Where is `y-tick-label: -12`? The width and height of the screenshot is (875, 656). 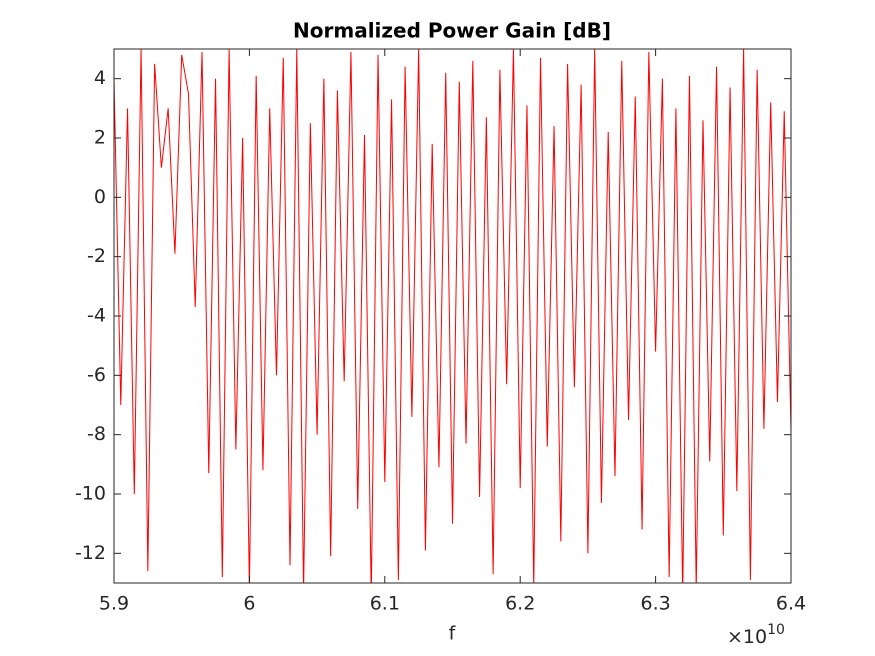
y-tick-label: -12 is located at coordinates (90, 553).